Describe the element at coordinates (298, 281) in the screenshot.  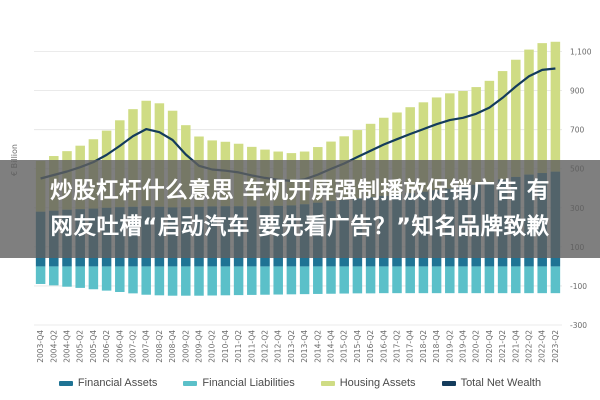
I see `financial-liabilities-bars` at that location.